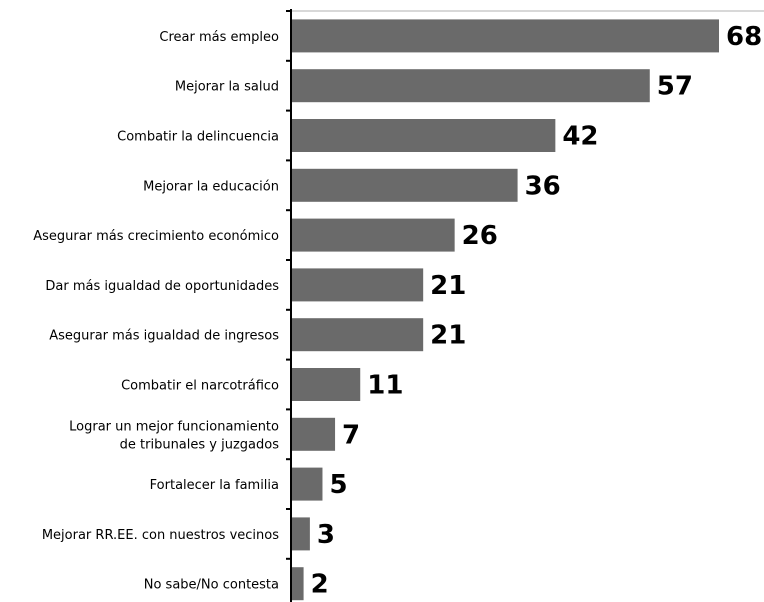  I want to click on data-label: 3, so click(326, 535).